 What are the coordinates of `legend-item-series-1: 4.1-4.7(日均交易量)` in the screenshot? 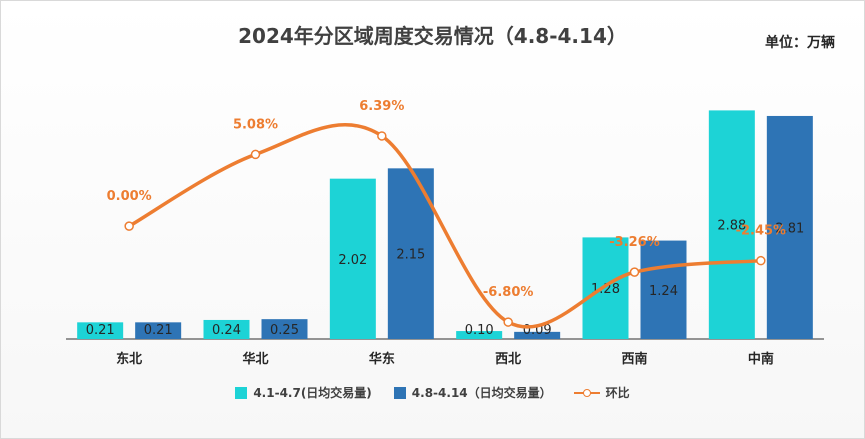 It's located at (303, 392).